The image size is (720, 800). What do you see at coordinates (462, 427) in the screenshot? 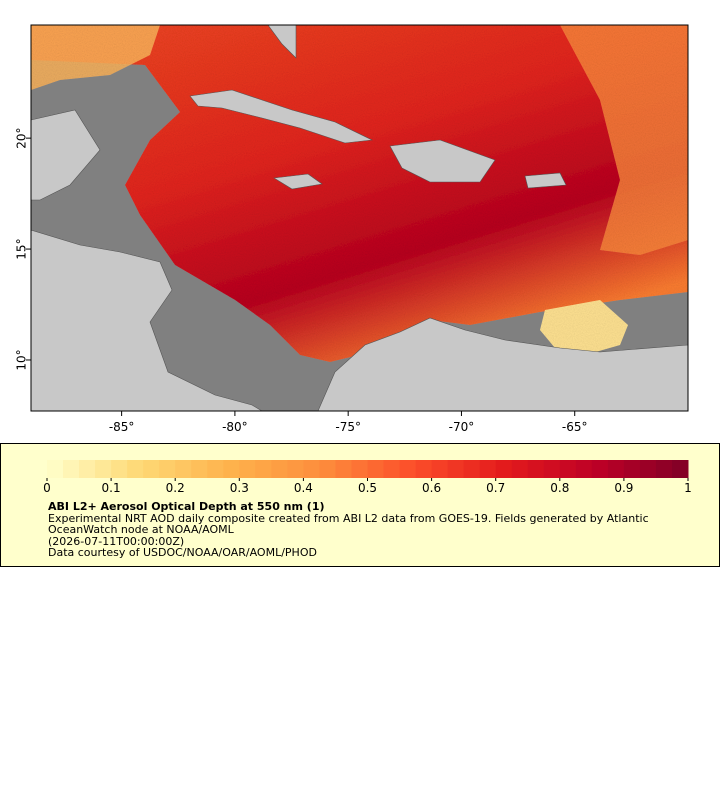
I see `x-tick-label: -70°` at bounding box center [462, 427].